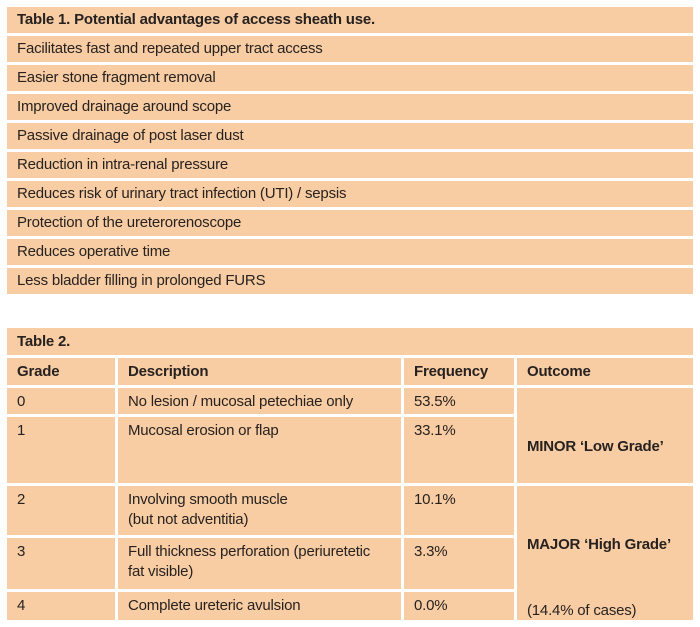 This screenshot has height=627, width=700. What do you see at coordinates (259, 606) in the screenshot?
I see `description-cell: Complete ureteric avulsion` at bounding box center [259, 606].